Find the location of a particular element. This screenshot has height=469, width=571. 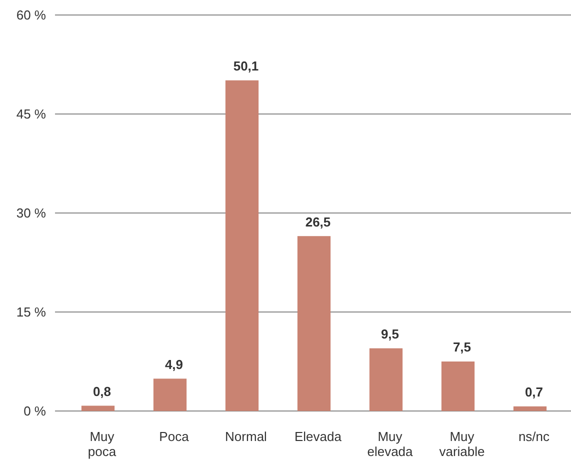

y-tick-label: 0 % is located at coordinates (35, 411).